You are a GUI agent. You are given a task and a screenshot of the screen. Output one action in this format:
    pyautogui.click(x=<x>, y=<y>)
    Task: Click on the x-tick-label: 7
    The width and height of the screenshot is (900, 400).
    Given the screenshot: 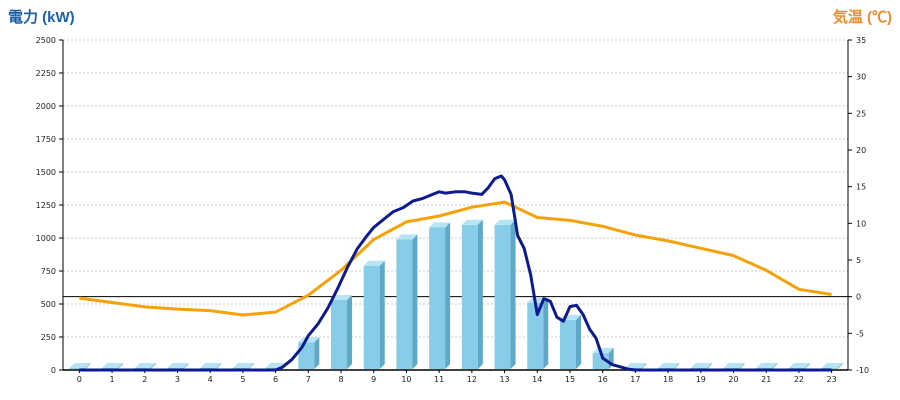 What is the action you would take?
    pyautogui.click(x=308, y=379)
    